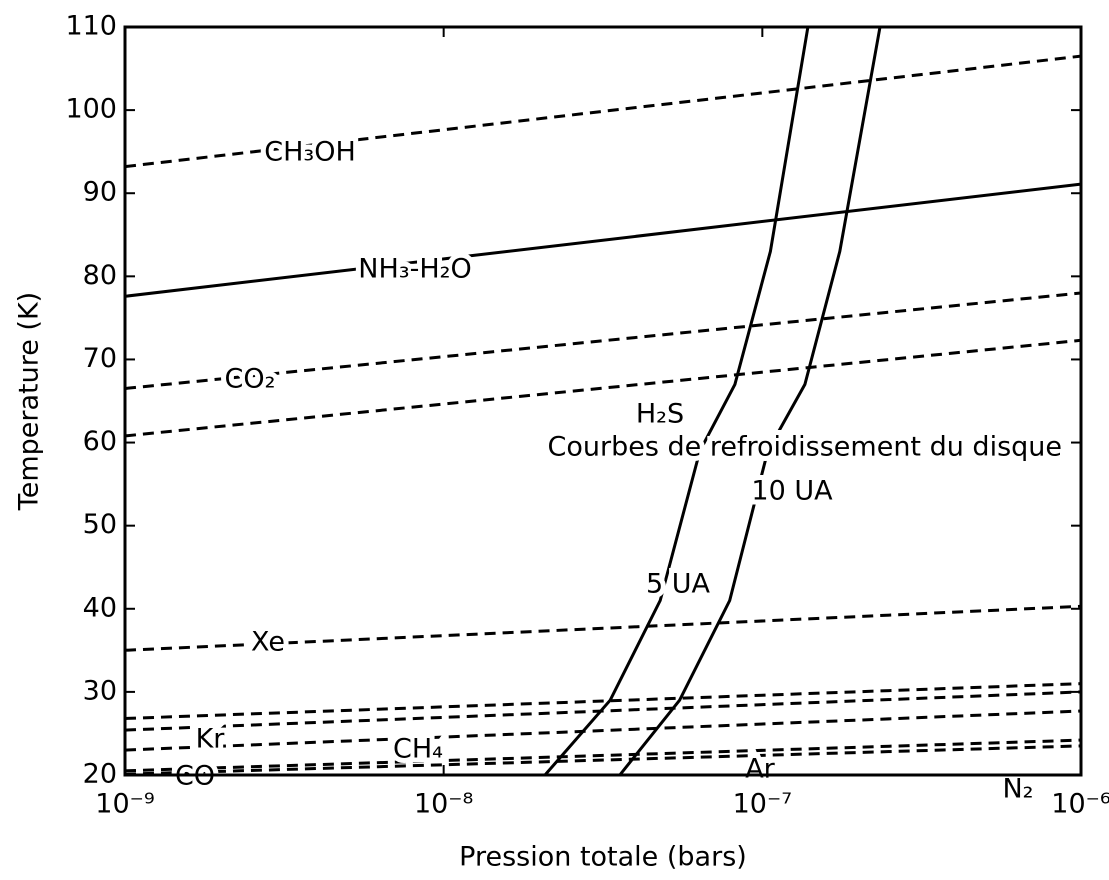 This screenshot has width=1109, height=880. Describe the element at coordinates (100, 192) in the screenshot. I see `y-tick-label: 90` at that location.